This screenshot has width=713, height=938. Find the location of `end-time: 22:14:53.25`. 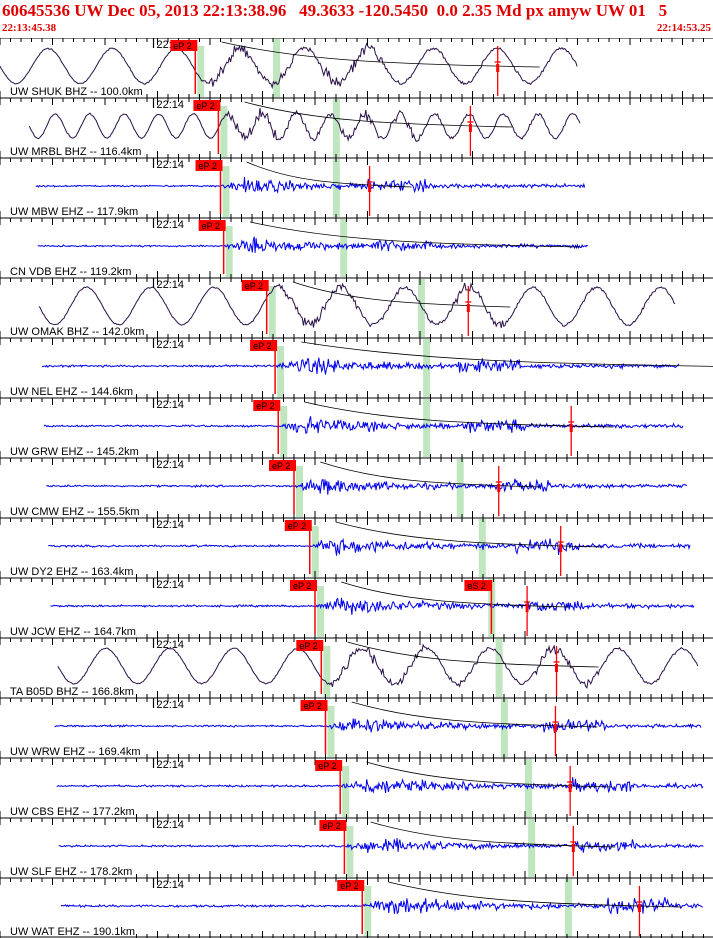

end-time: 22:14:53.25 is located at coordinates (683, 28).